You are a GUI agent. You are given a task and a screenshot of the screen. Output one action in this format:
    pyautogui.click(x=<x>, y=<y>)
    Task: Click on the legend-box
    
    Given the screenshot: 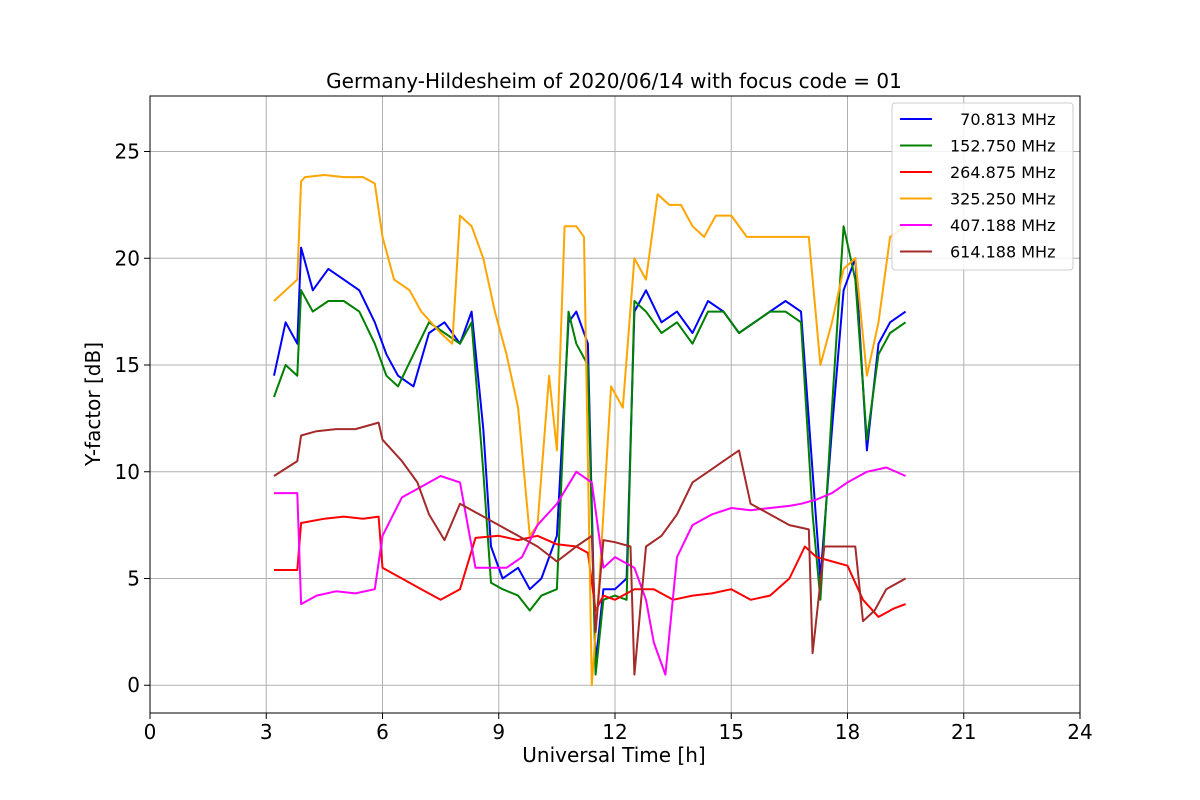 What is the action you would take?
    pyautogui.click(x=982, y=186)
    